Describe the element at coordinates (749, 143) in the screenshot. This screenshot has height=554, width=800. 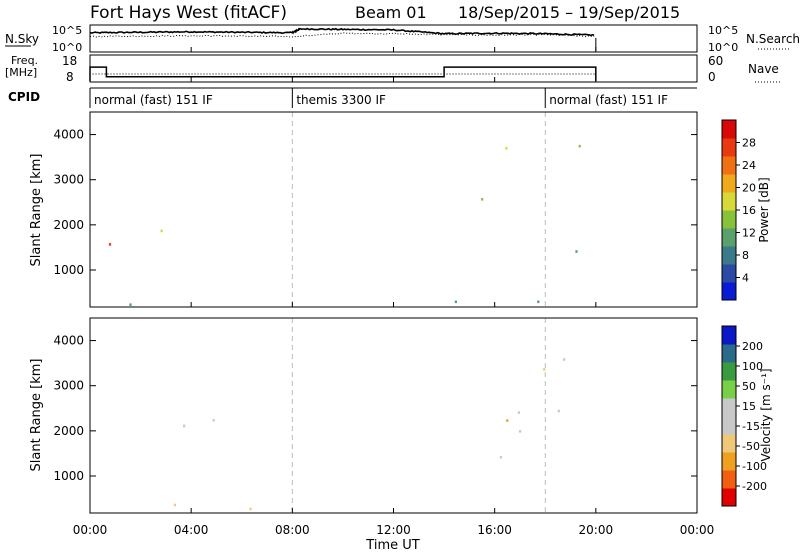
I see `power-colorbar-tick-label: 28` at that location.